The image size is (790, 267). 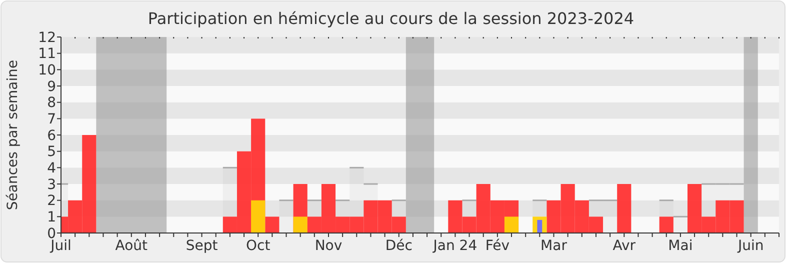 I want to click on x-tick-label: Jan 24, so click(x=455, y=246).